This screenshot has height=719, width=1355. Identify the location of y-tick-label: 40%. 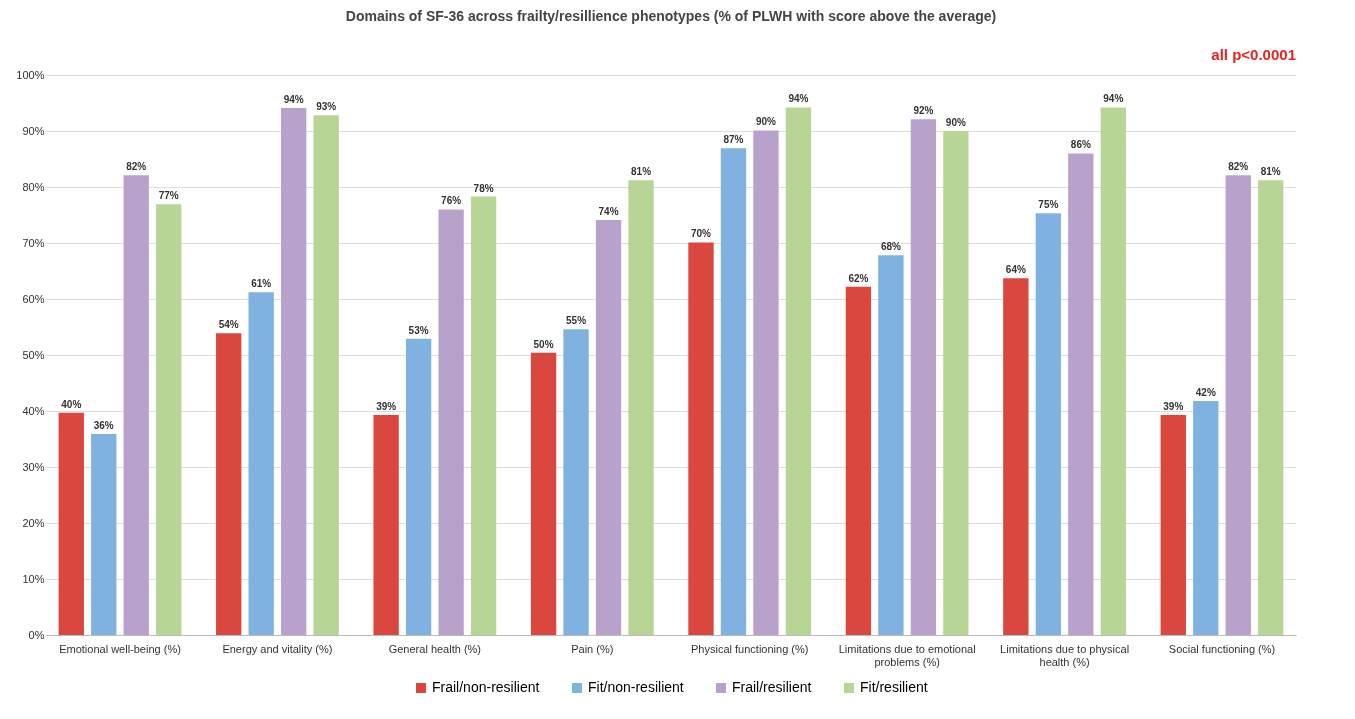
(33, 410).